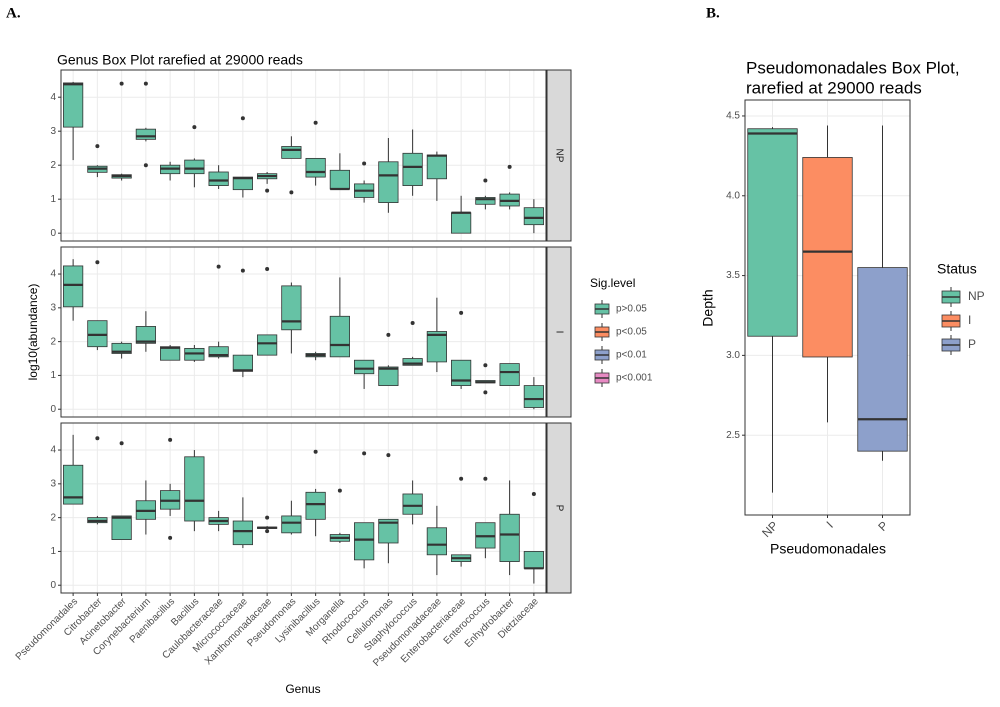 The image size is (1000, 707). Describe the element at coordinates (853, 67) in the screenshot. I see `chart-title: Pseudomonadales Box Plot,` at that location.